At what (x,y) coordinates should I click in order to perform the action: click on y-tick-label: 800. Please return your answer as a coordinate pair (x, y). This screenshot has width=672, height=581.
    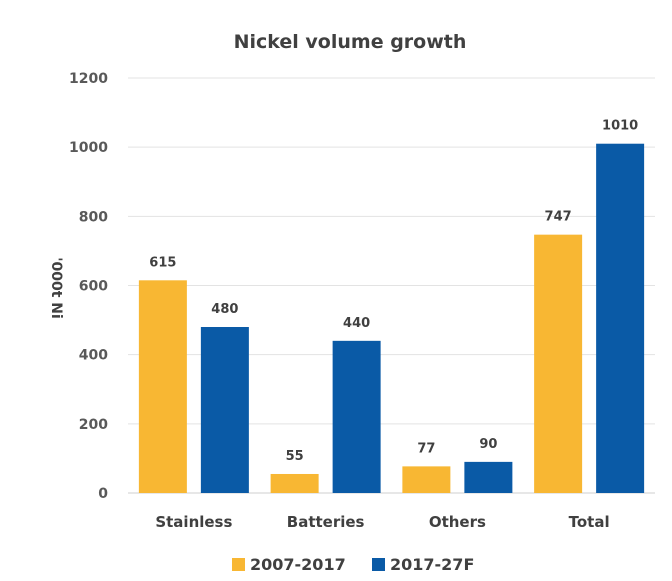
    Looking at the image, I should click on (93, 217).